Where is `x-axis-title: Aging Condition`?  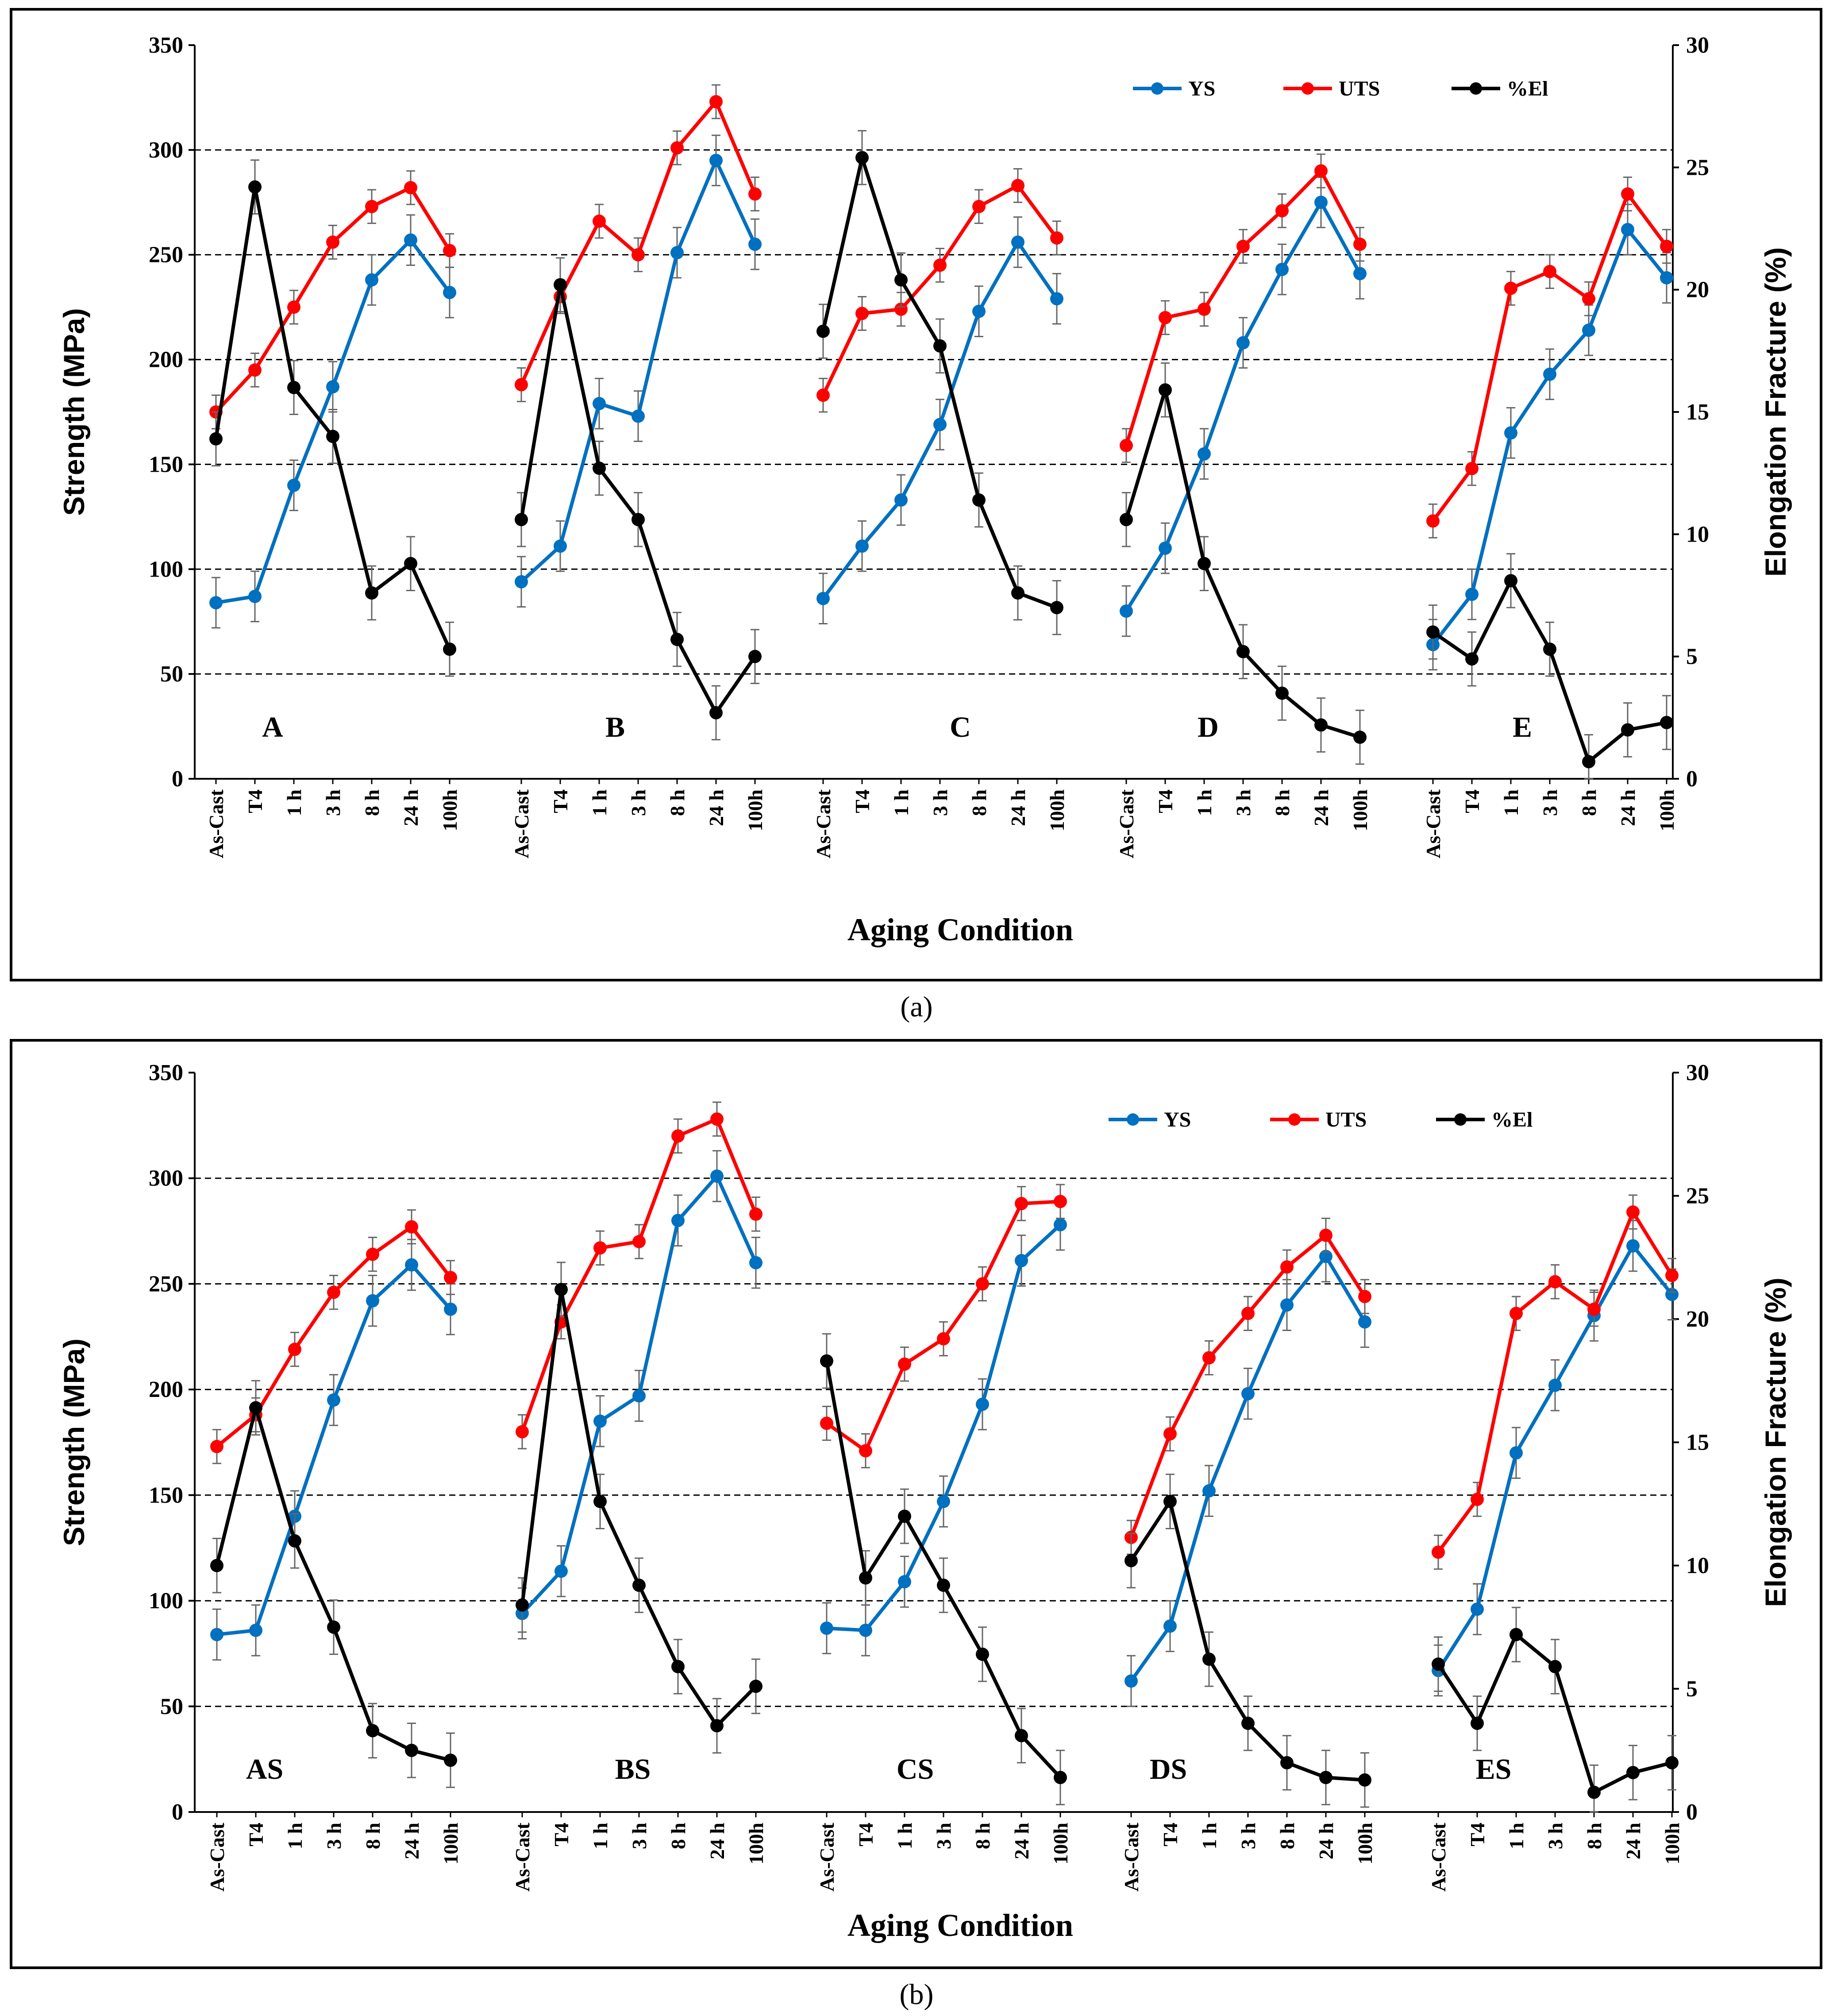 x-axis-title: Aging Condition is located at coordinates (960, 929).